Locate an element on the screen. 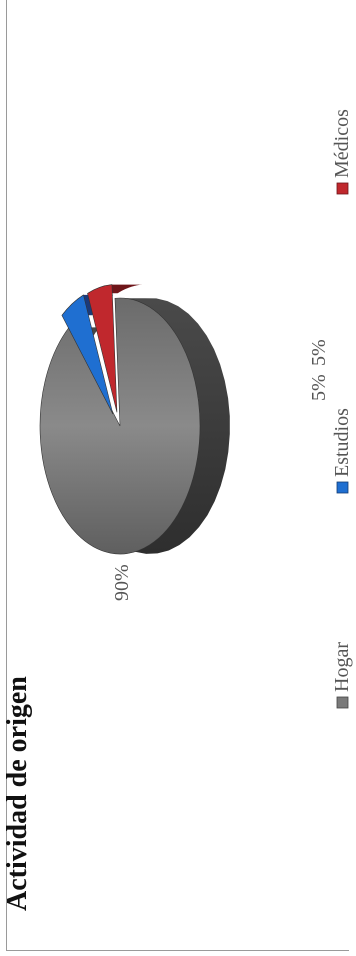 Image resolution: width=356 pixels, height=956 pixels. legend-swatch-medicos is located at coordinates (342, 188).